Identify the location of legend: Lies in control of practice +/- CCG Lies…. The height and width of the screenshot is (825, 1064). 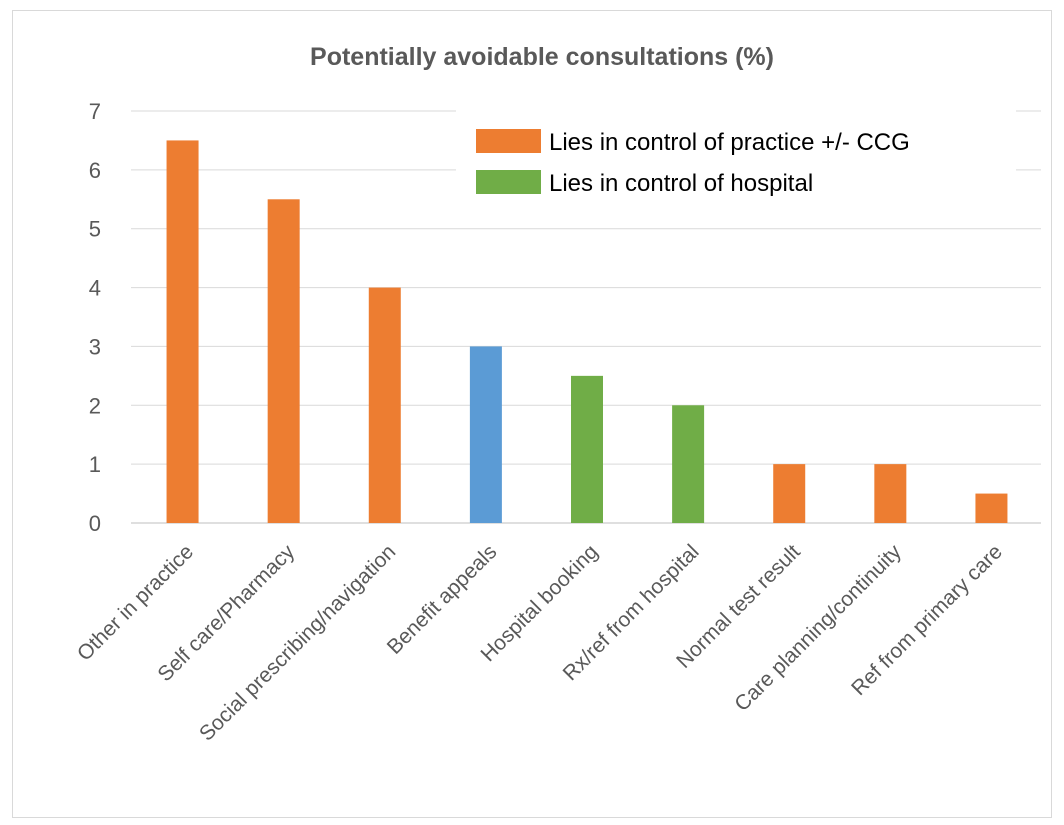
(736, 163).